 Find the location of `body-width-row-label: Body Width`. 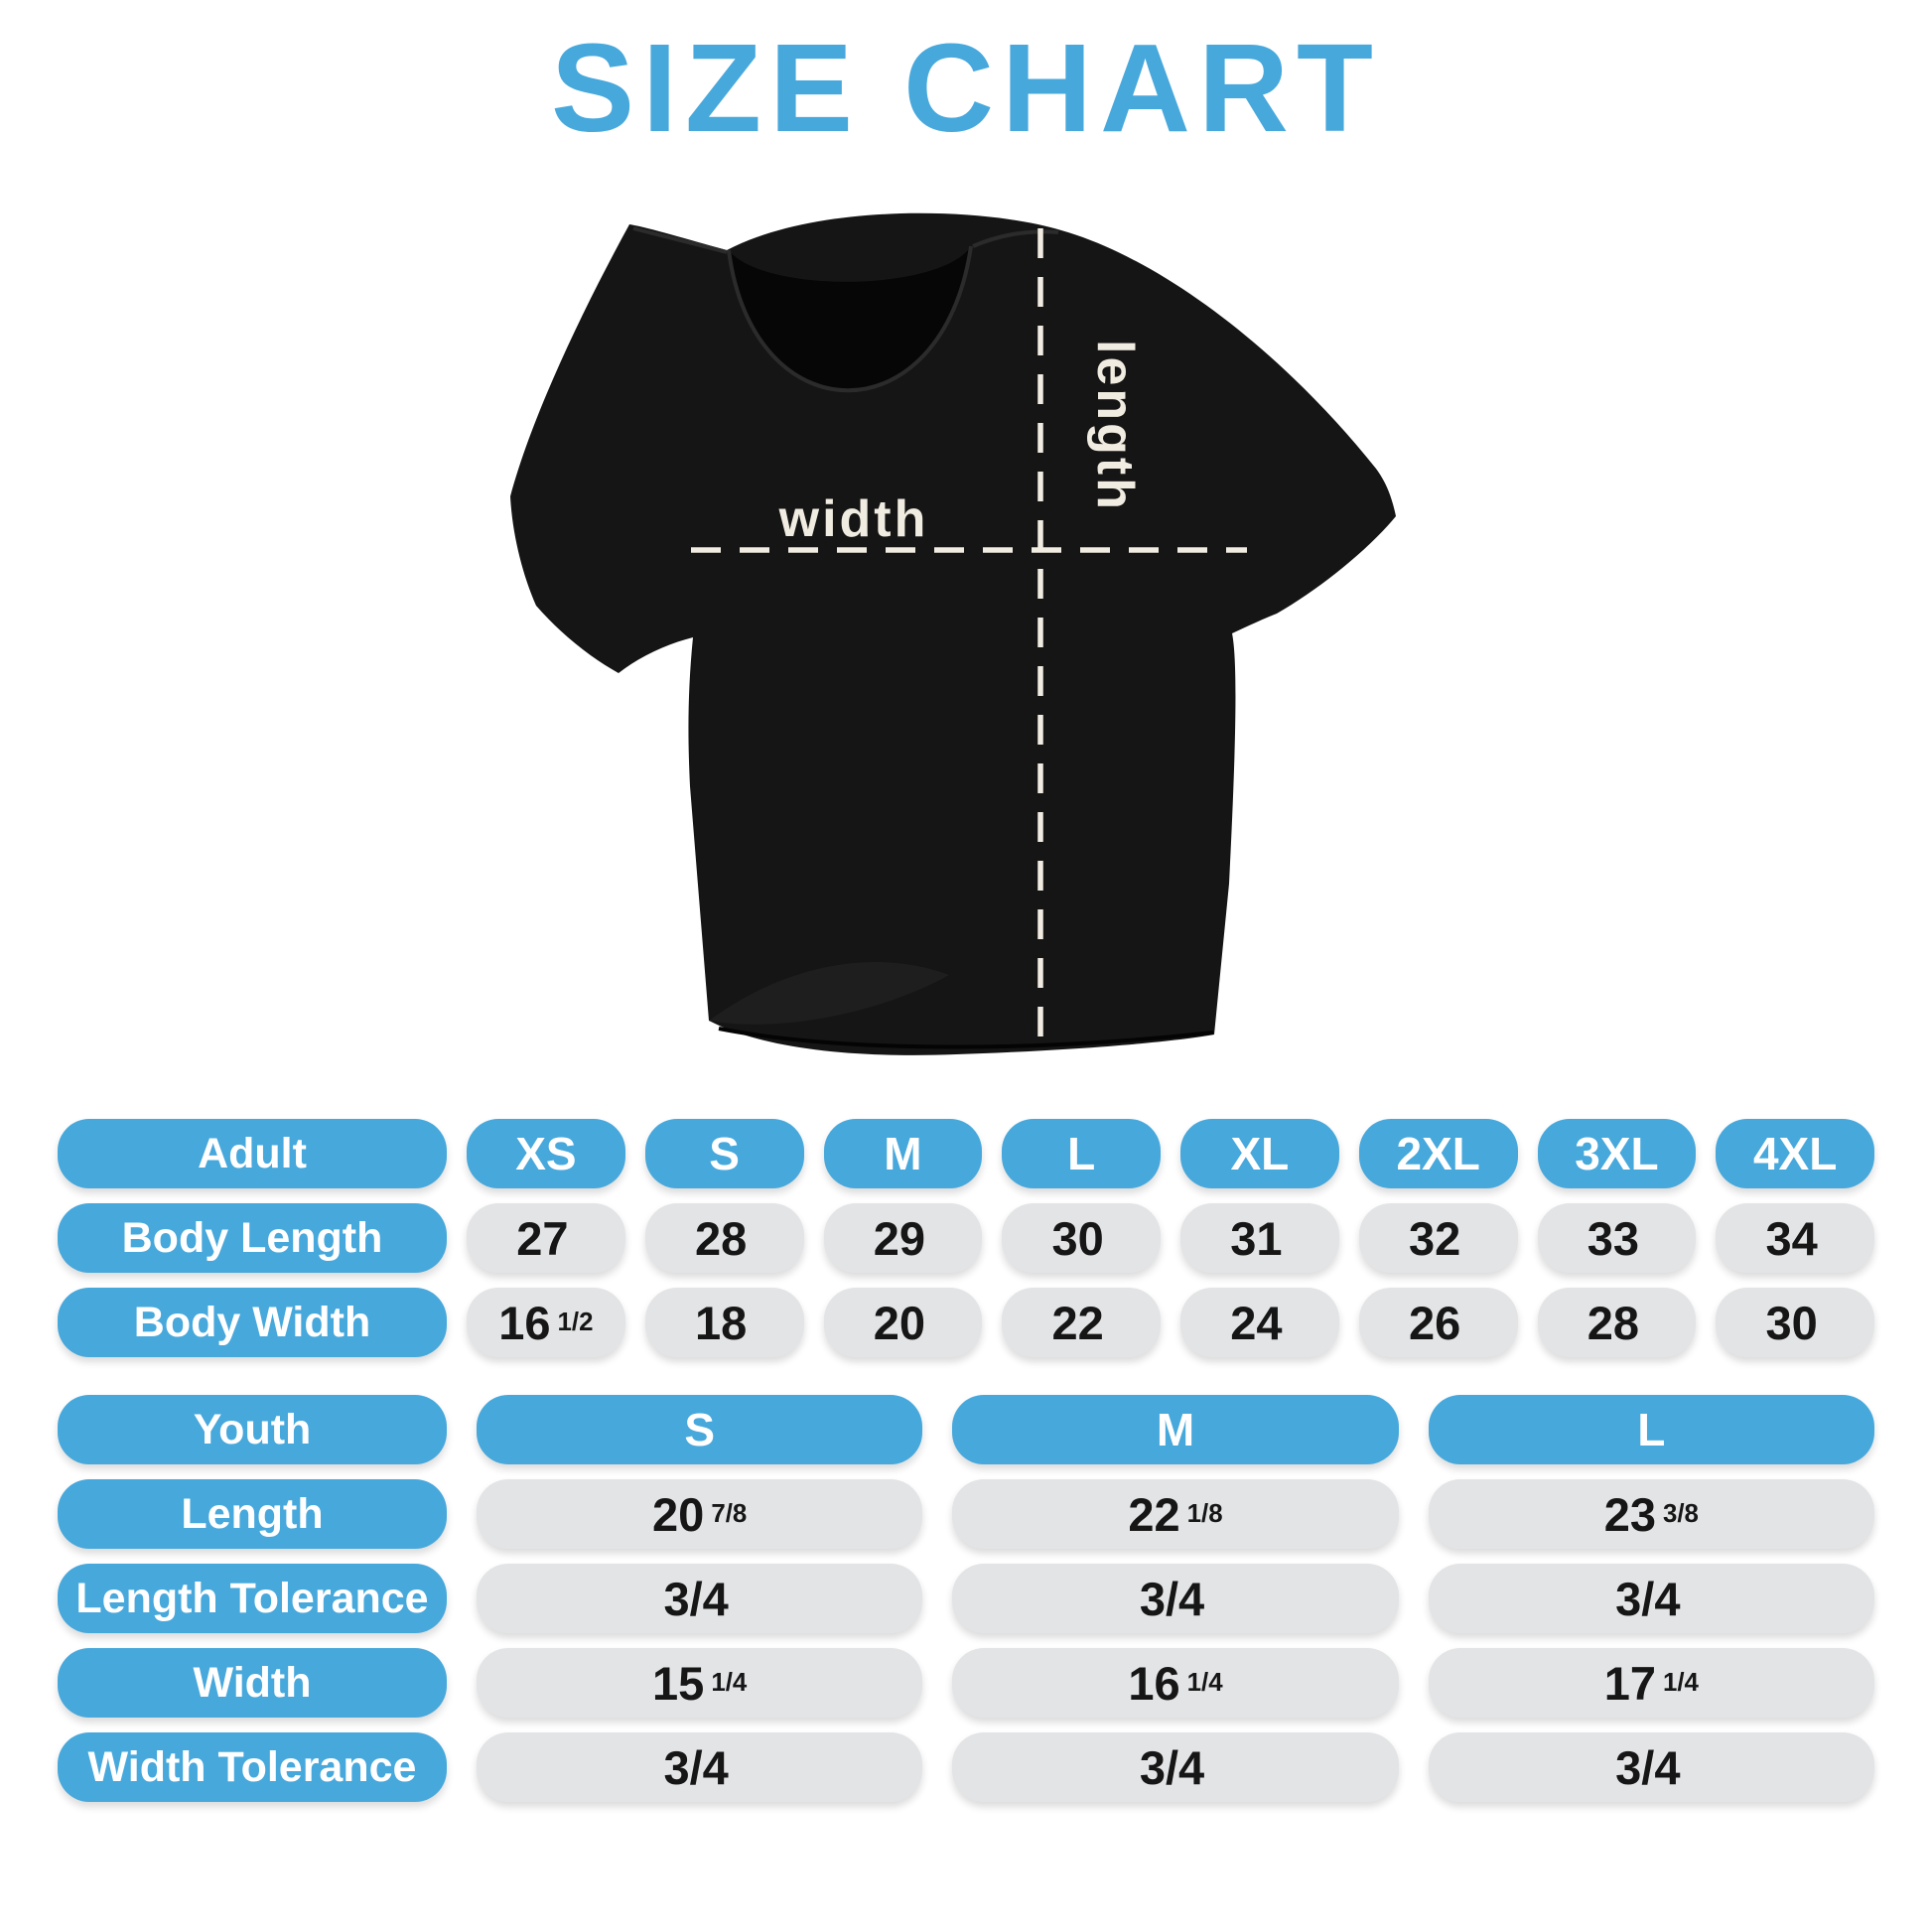

body-width-row-label: Body Width is located at coordinates (252, 1323).